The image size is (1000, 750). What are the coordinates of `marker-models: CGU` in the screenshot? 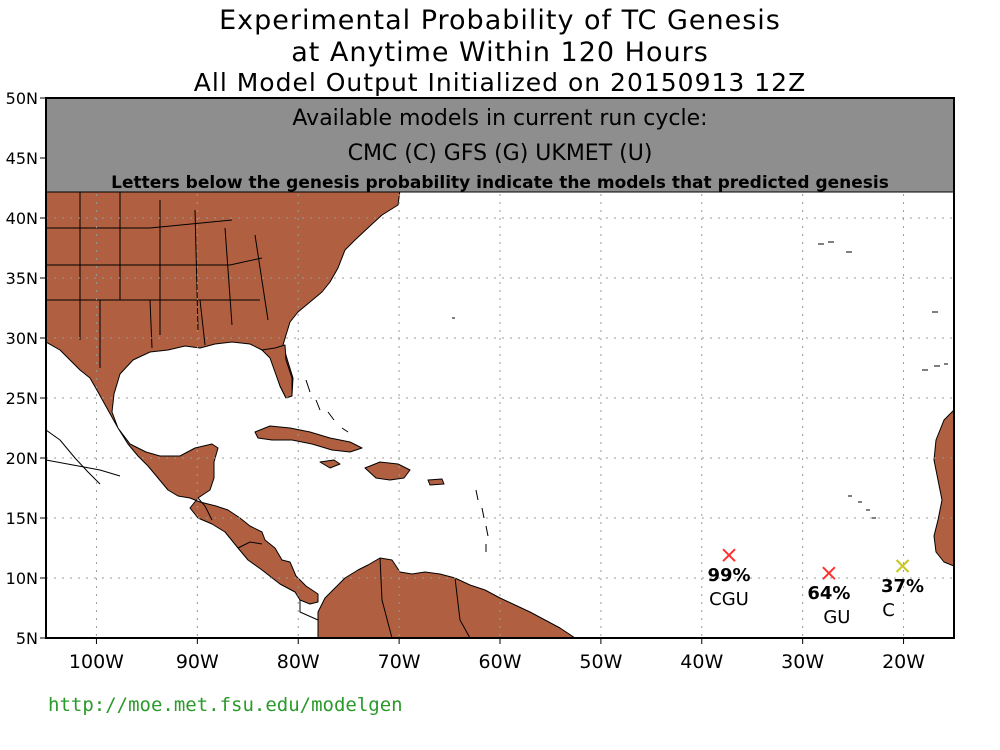 It's located at (729, 599).